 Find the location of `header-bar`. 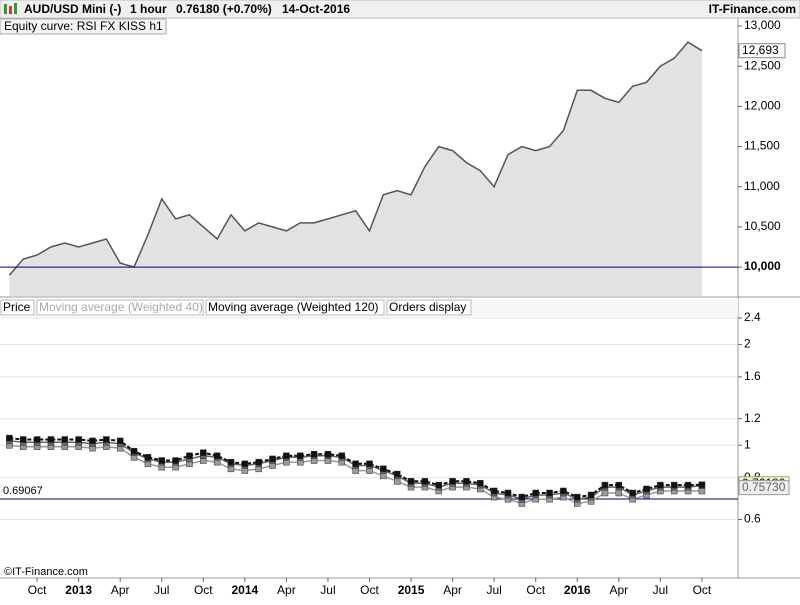

header-bar is located at coordinates (400, 9).